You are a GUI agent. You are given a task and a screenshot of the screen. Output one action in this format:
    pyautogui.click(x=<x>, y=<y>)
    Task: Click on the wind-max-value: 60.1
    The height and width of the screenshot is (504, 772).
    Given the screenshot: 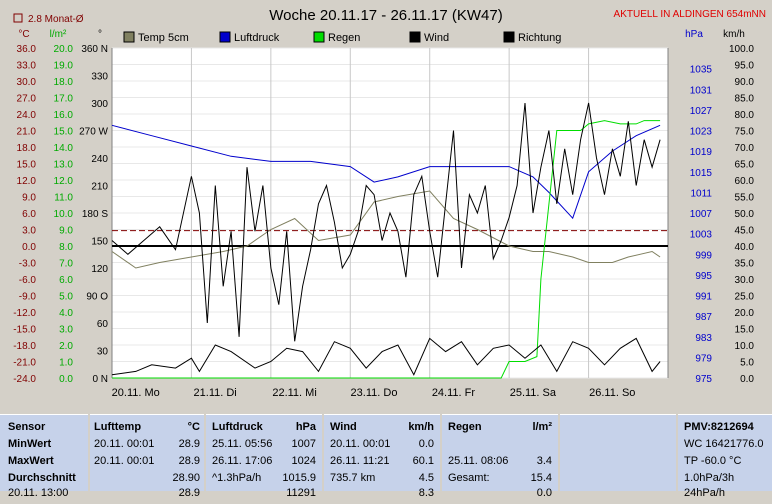 What is the action you would take?
    pyautogui.click(x=423, y=461)
    